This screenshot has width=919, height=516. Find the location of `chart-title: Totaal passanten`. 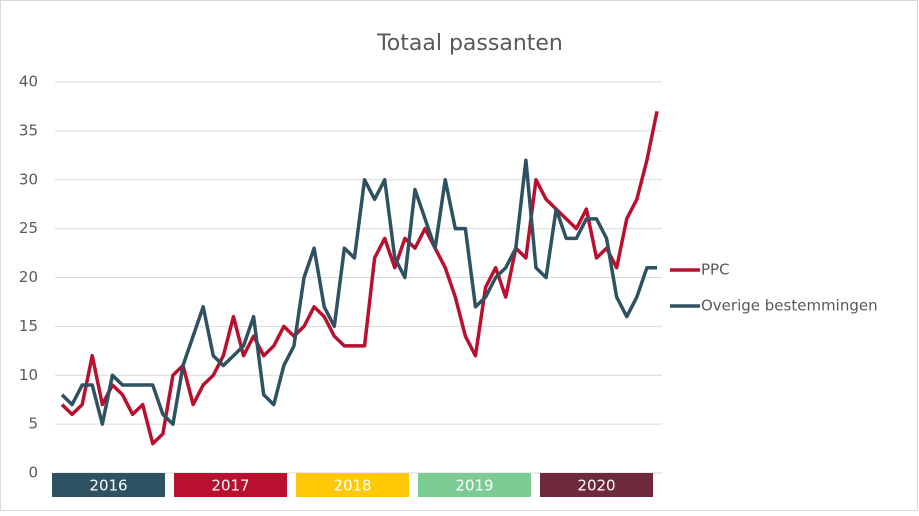

chart-title: Totaal passanten is located at coordinates (469, 43).